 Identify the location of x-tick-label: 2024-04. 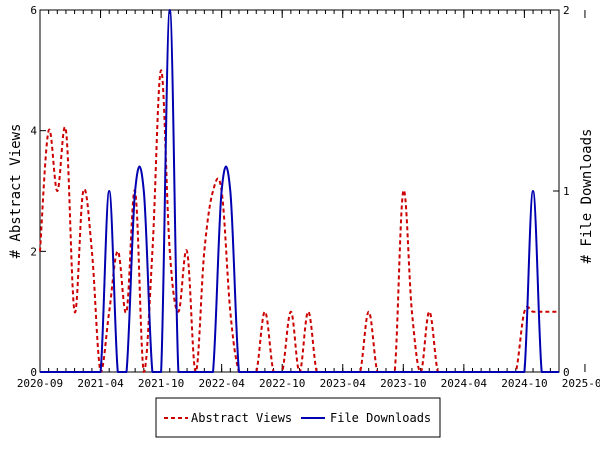
(464, 383).